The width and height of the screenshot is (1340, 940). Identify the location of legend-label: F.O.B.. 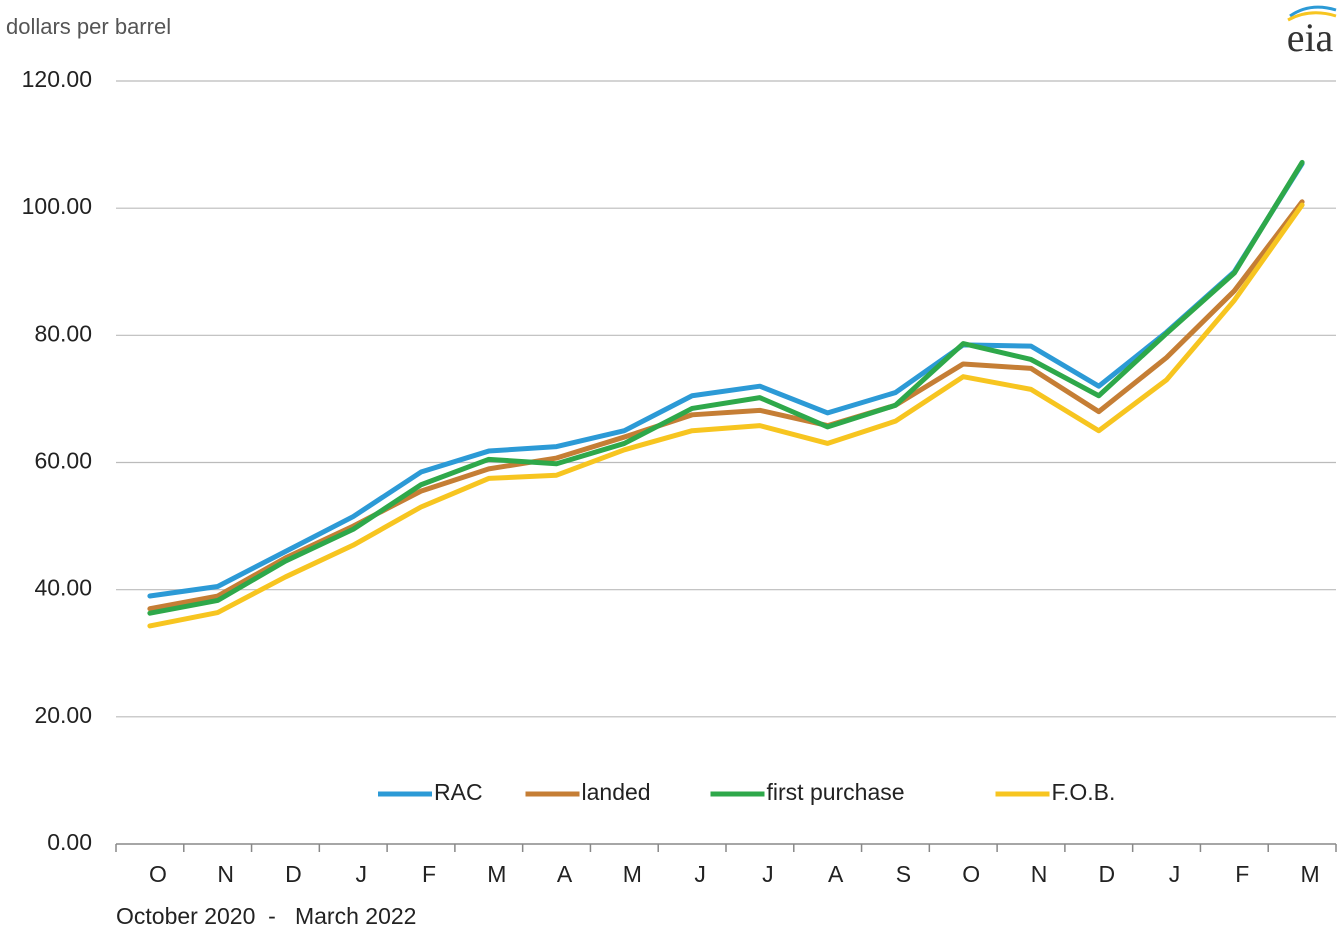
(1084, 792).